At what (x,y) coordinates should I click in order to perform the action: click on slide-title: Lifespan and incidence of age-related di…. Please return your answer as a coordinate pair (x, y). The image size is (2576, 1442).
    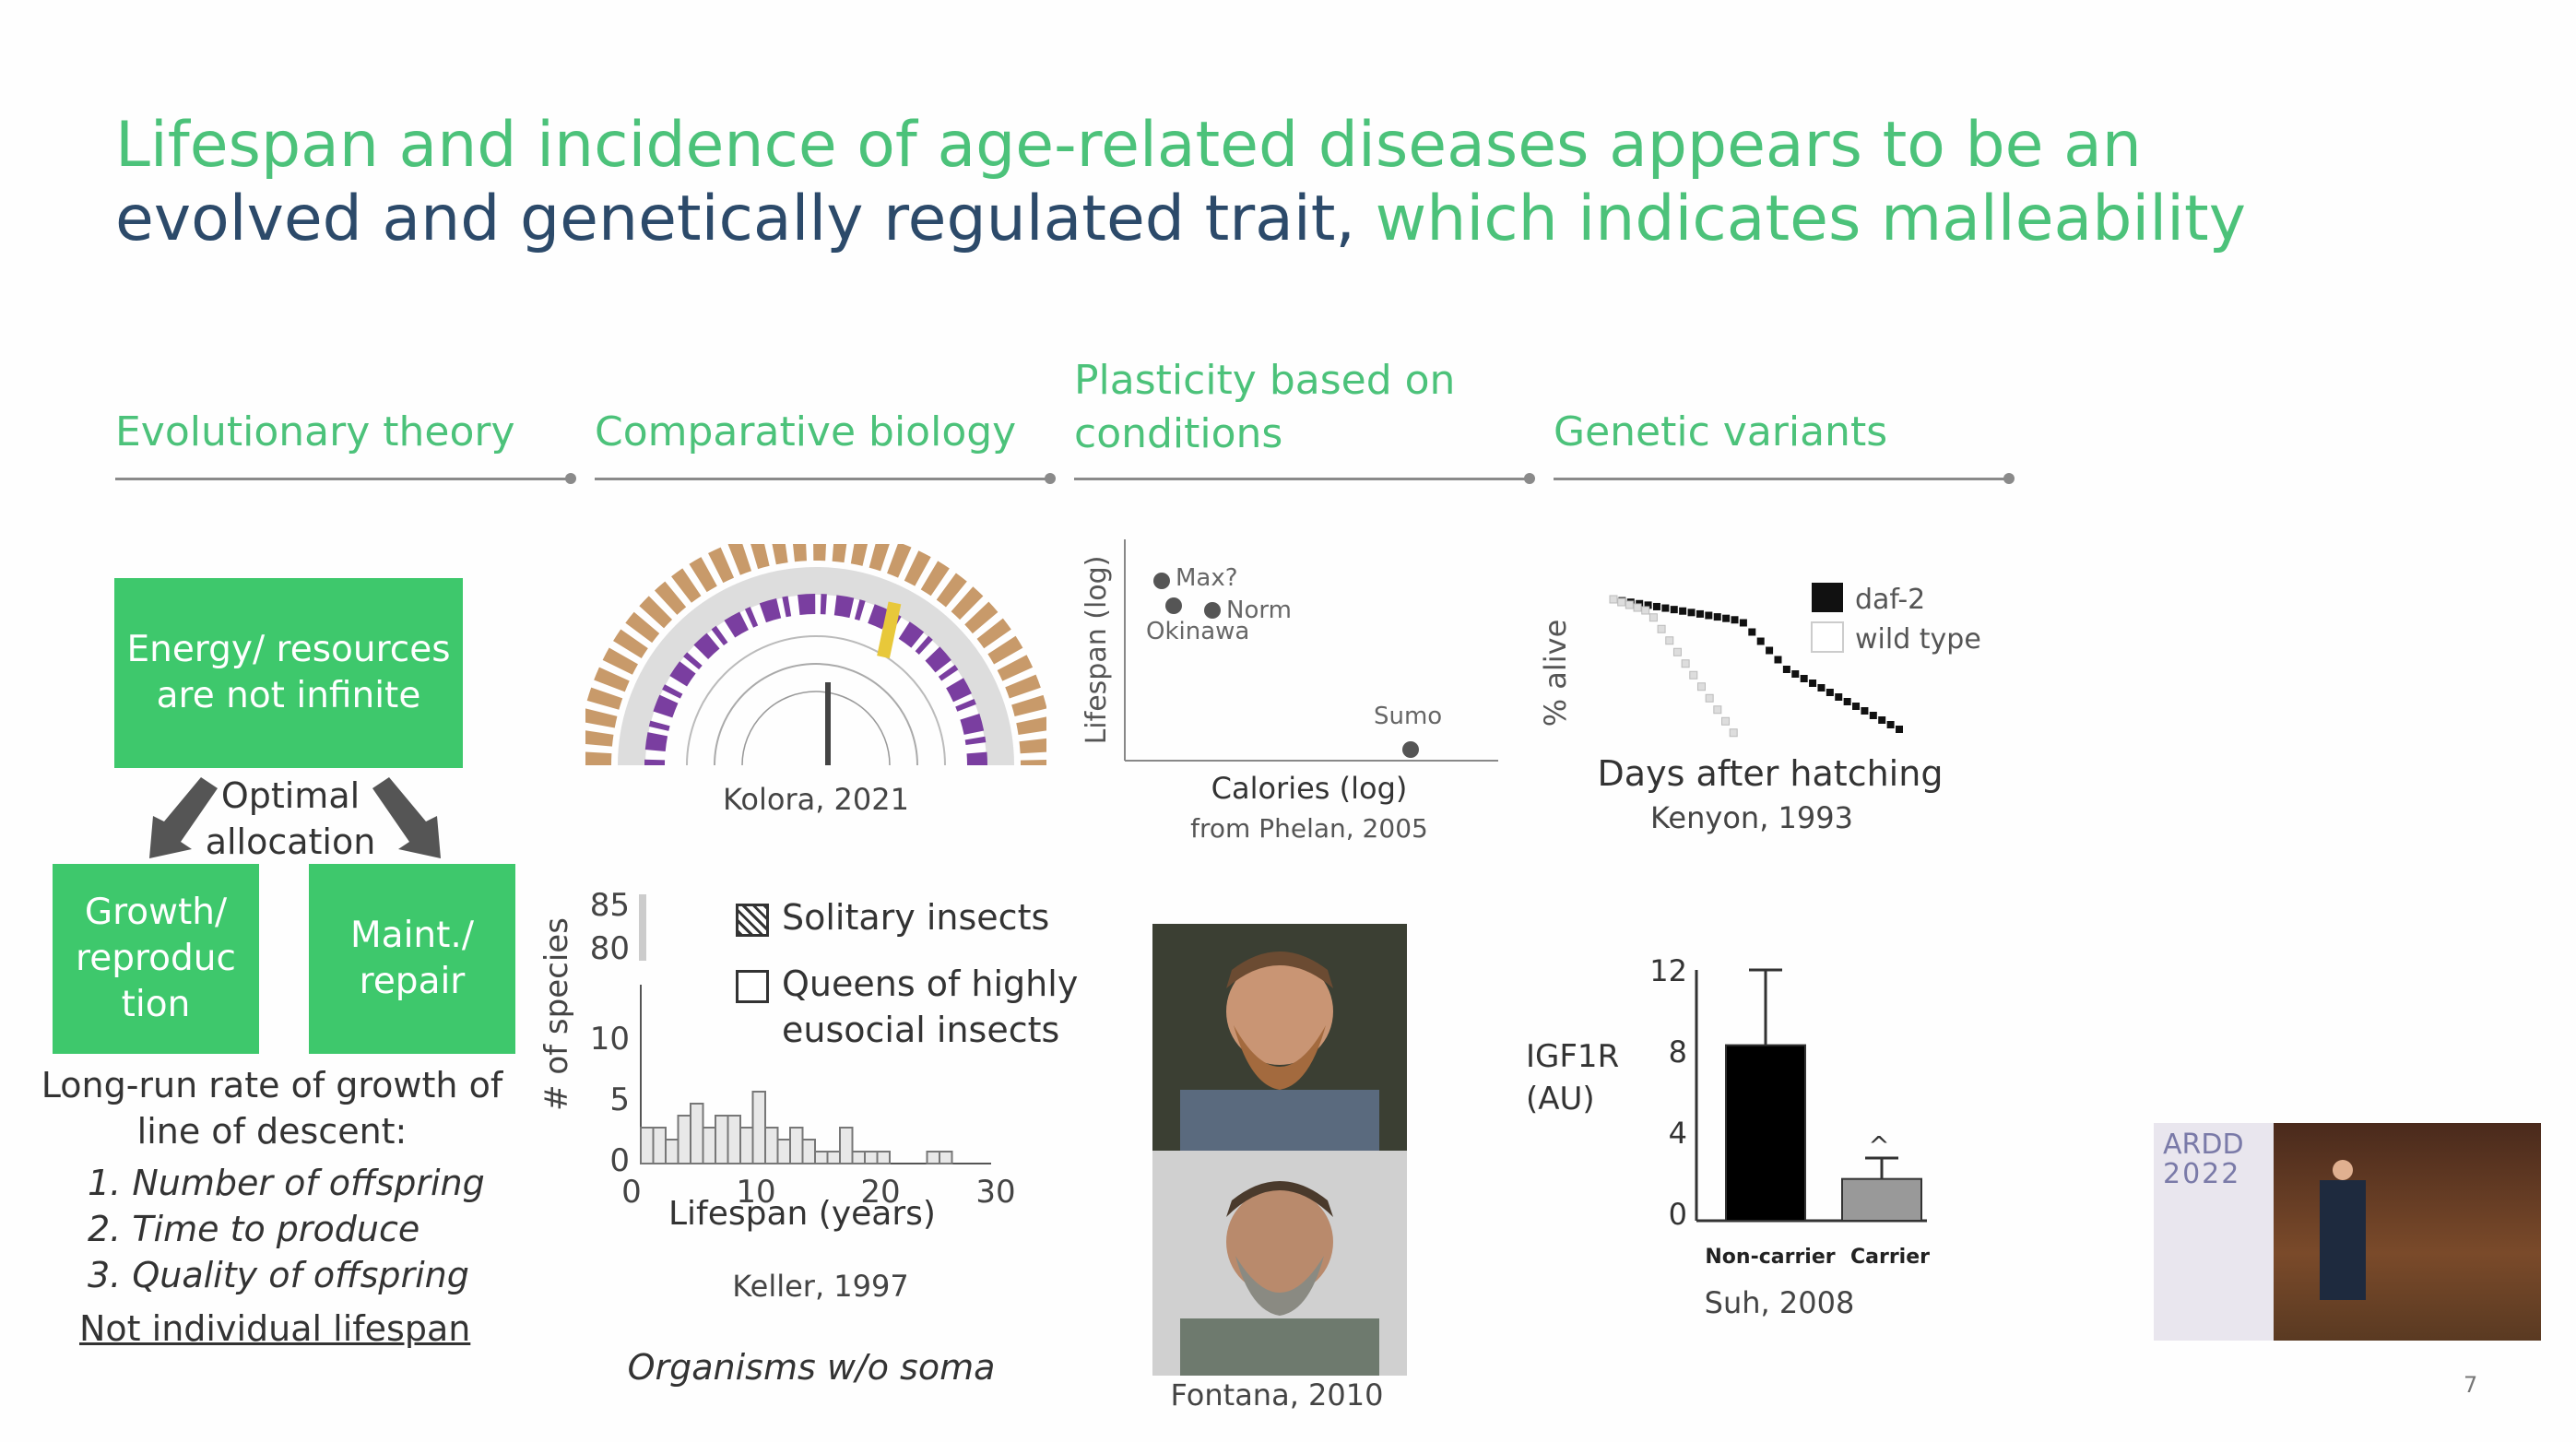
    Looking at the image, I should click on (1267, 182).